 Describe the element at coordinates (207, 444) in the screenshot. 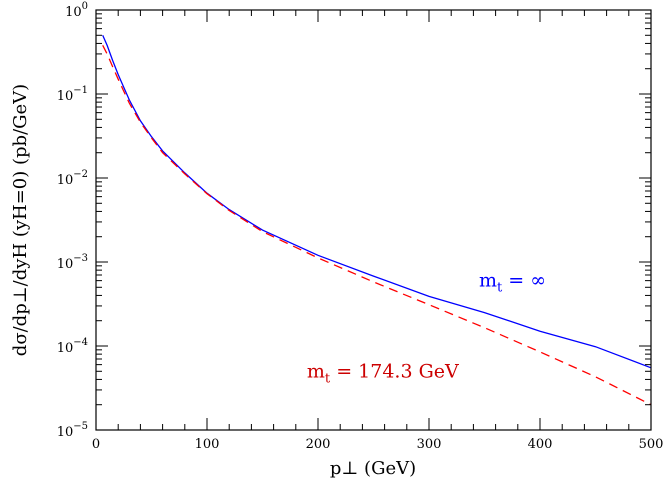

I see `x-tick-label: 100` at that location.